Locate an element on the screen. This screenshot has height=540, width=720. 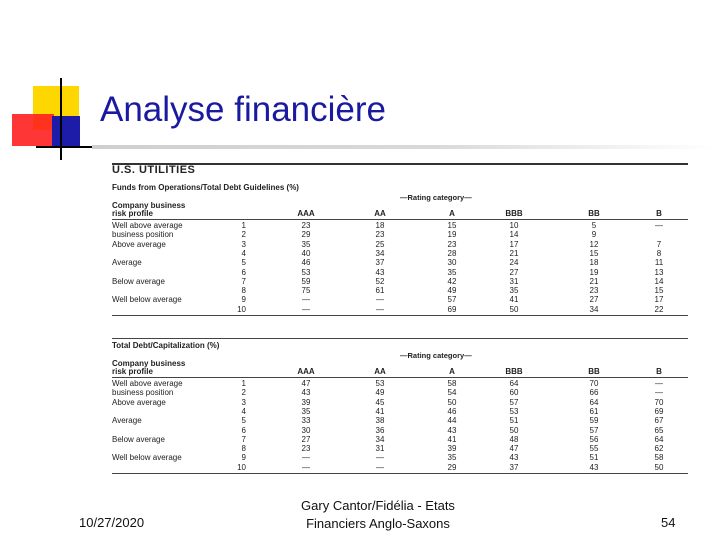
table-cell: 31 is located at coordinates (514, 281).